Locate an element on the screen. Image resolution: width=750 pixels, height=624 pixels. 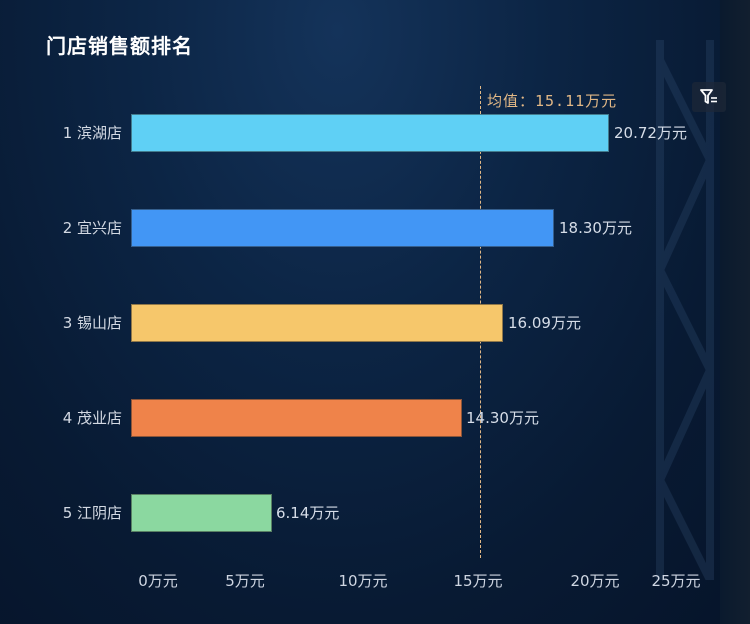
chart-title: 门店销售额排名 is located at coordinates (119, 46).